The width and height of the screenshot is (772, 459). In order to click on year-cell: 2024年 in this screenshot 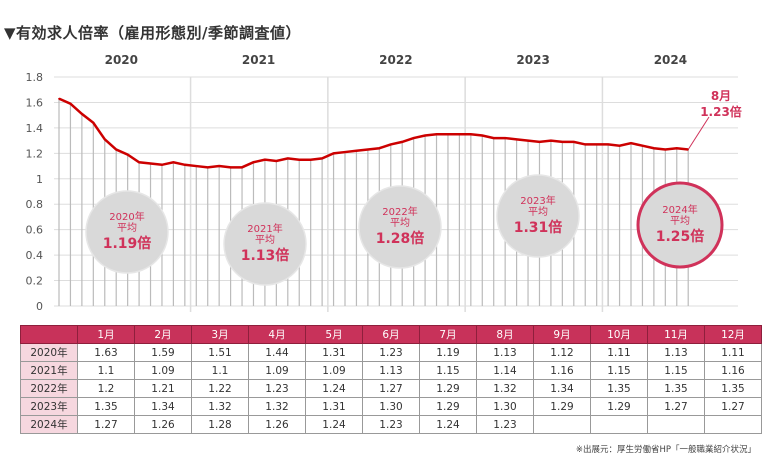, I will do `click(49, 424)`.